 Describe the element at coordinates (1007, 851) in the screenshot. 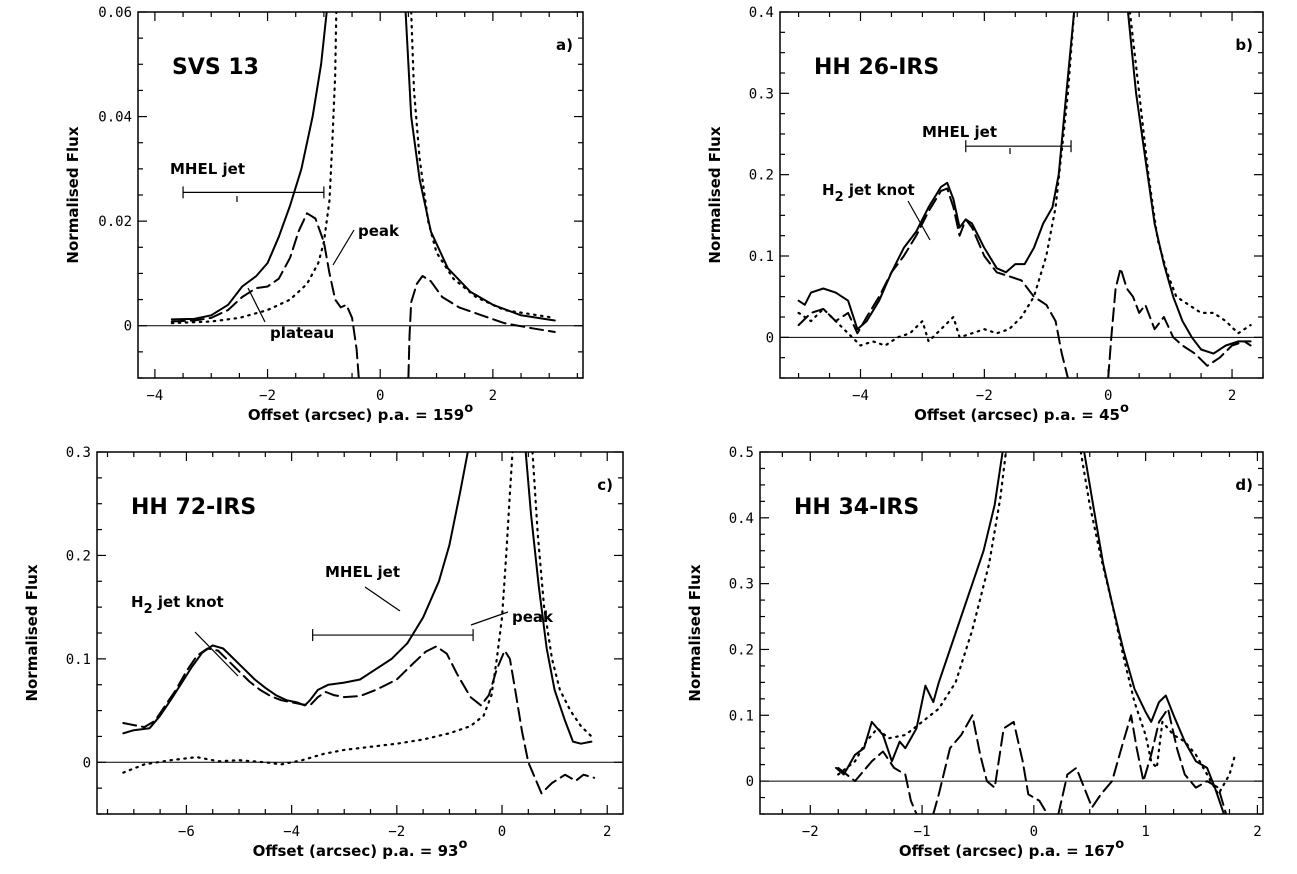

I see `x-axis-title-text: Offset (arcsec) p.a. = 167` at that location.